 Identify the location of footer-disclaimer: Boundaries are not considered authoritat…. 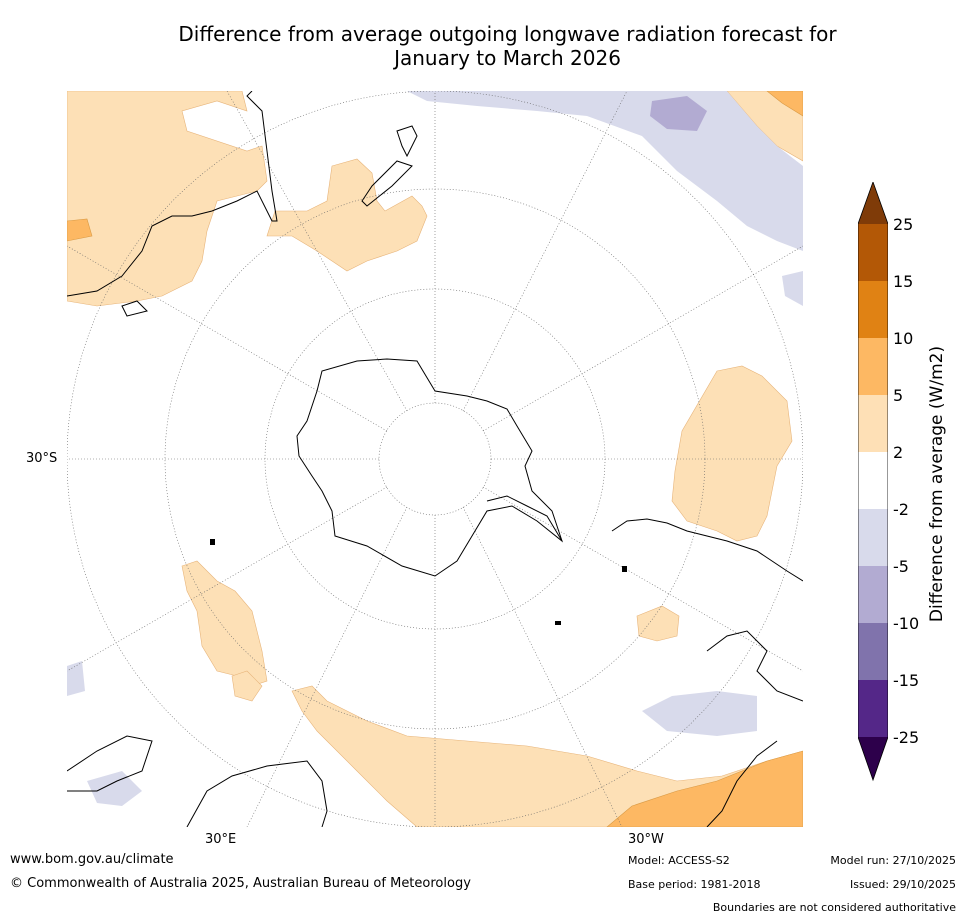
(834, 907).